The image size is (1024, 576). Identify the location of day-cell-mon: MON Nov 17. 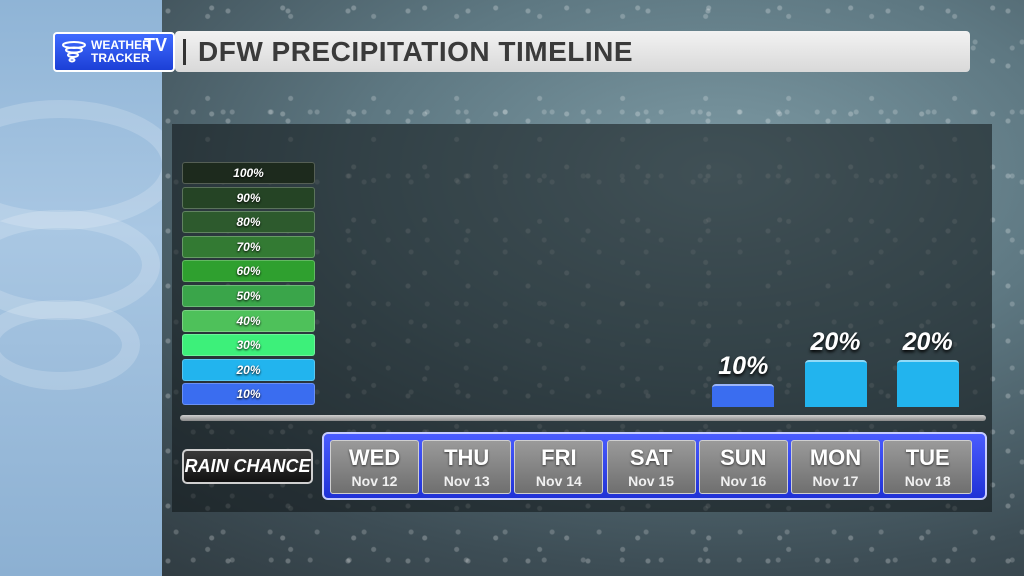
(835, 467).